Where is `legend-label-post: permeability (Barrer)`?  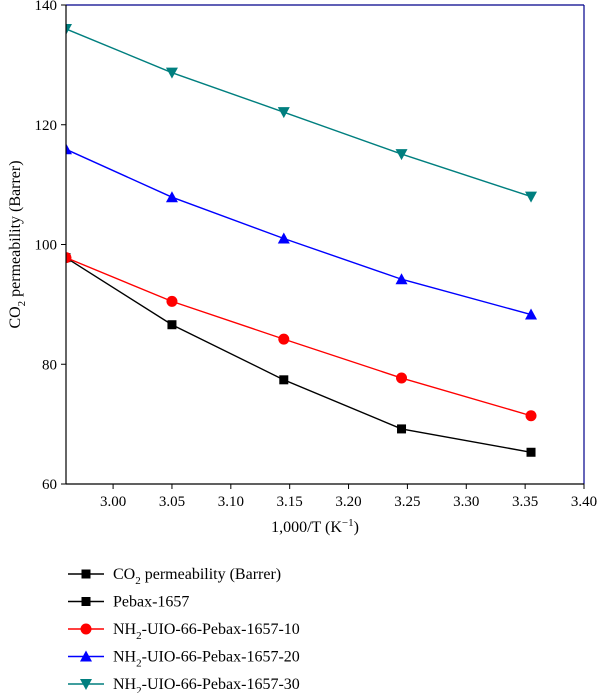 legend-label-post: permeability (Barrer) is located at coordinates (211, 574).